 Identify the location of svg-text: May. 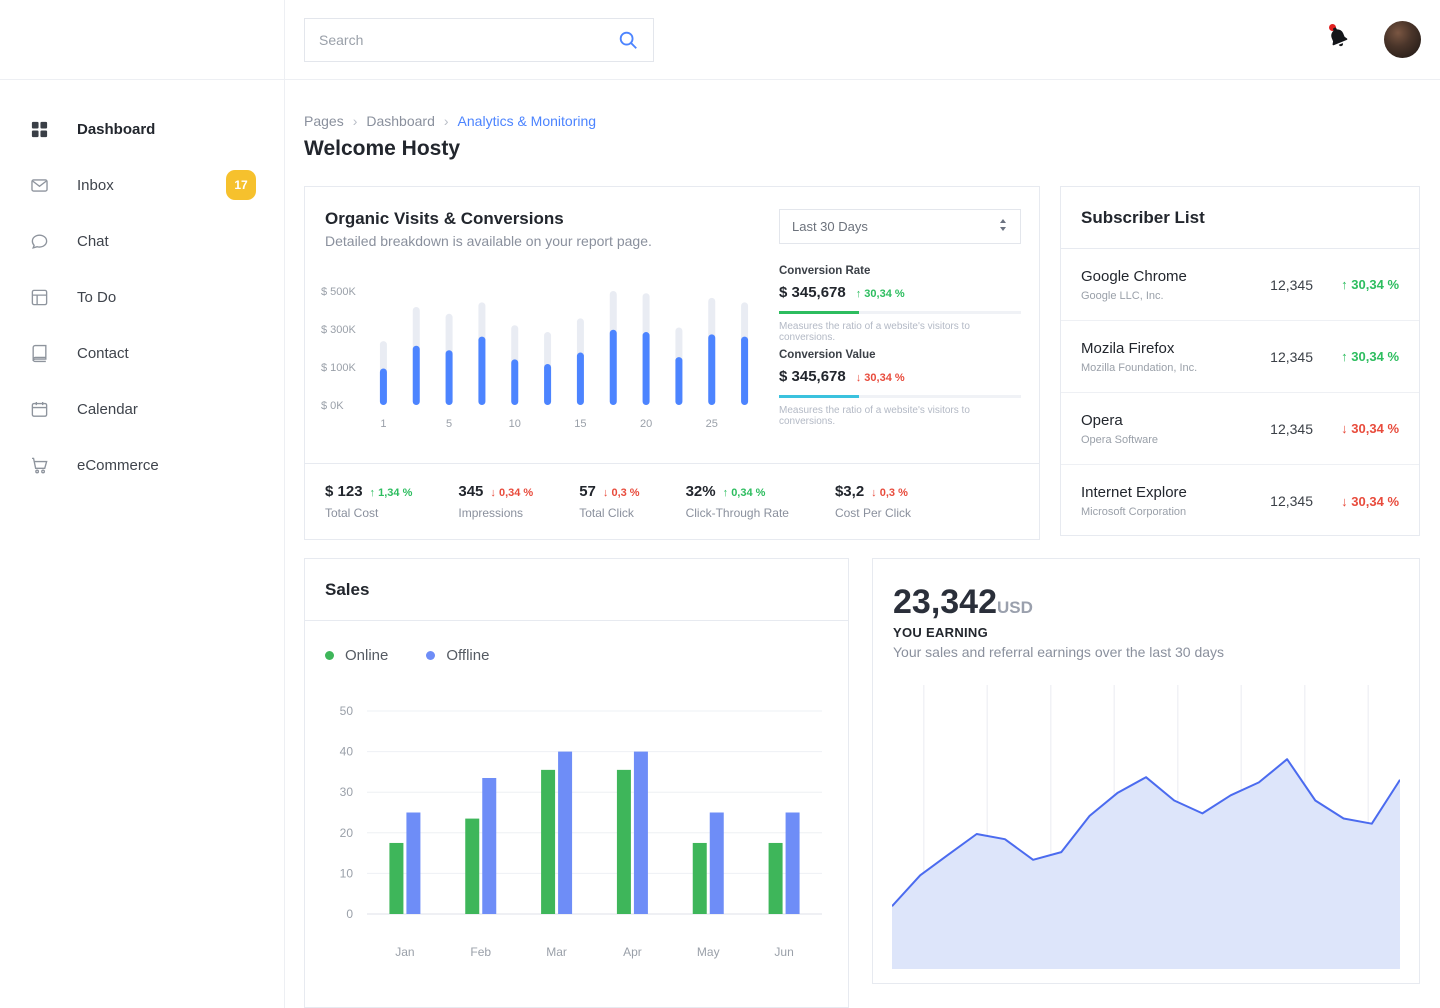
(708, 952).